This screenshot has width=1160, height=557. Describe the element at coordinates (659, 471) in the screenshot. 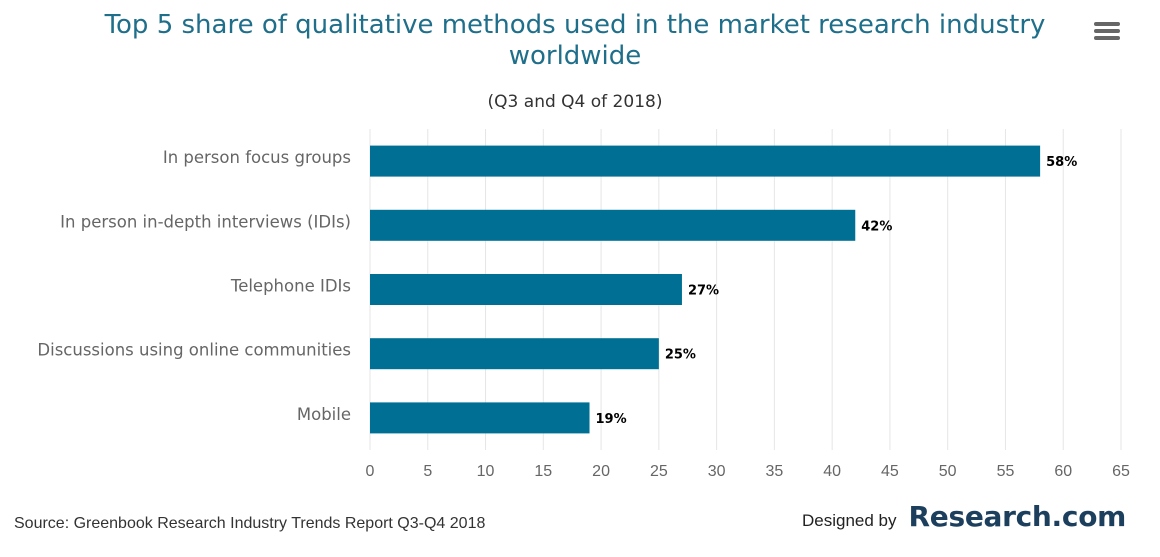

I see `x-tick-label-5: 25` at that location.